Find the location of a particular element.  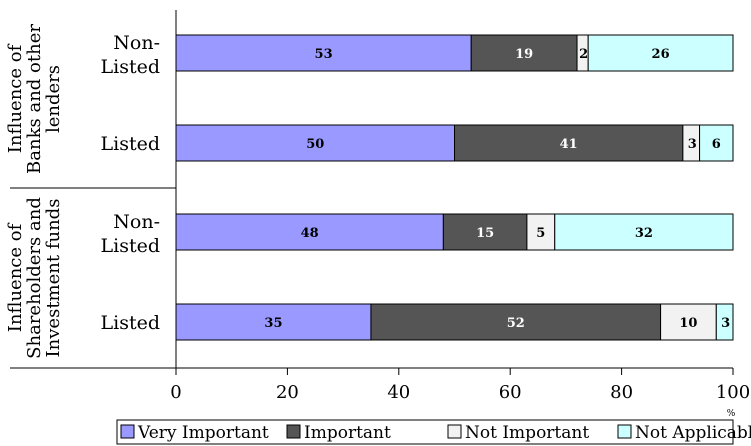

data-label: 2 is located at coordinates (583, 54).